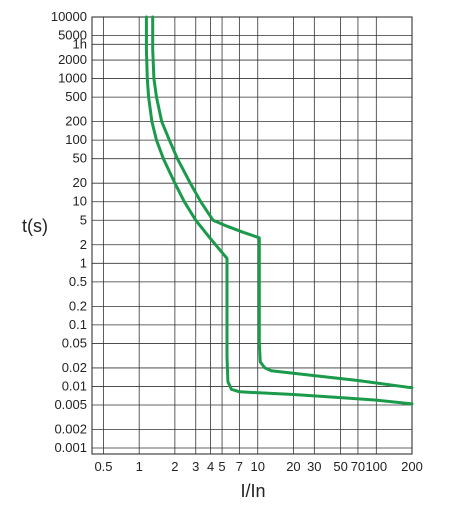  I want to click on x-tick-label: 50, so click(340, 466).